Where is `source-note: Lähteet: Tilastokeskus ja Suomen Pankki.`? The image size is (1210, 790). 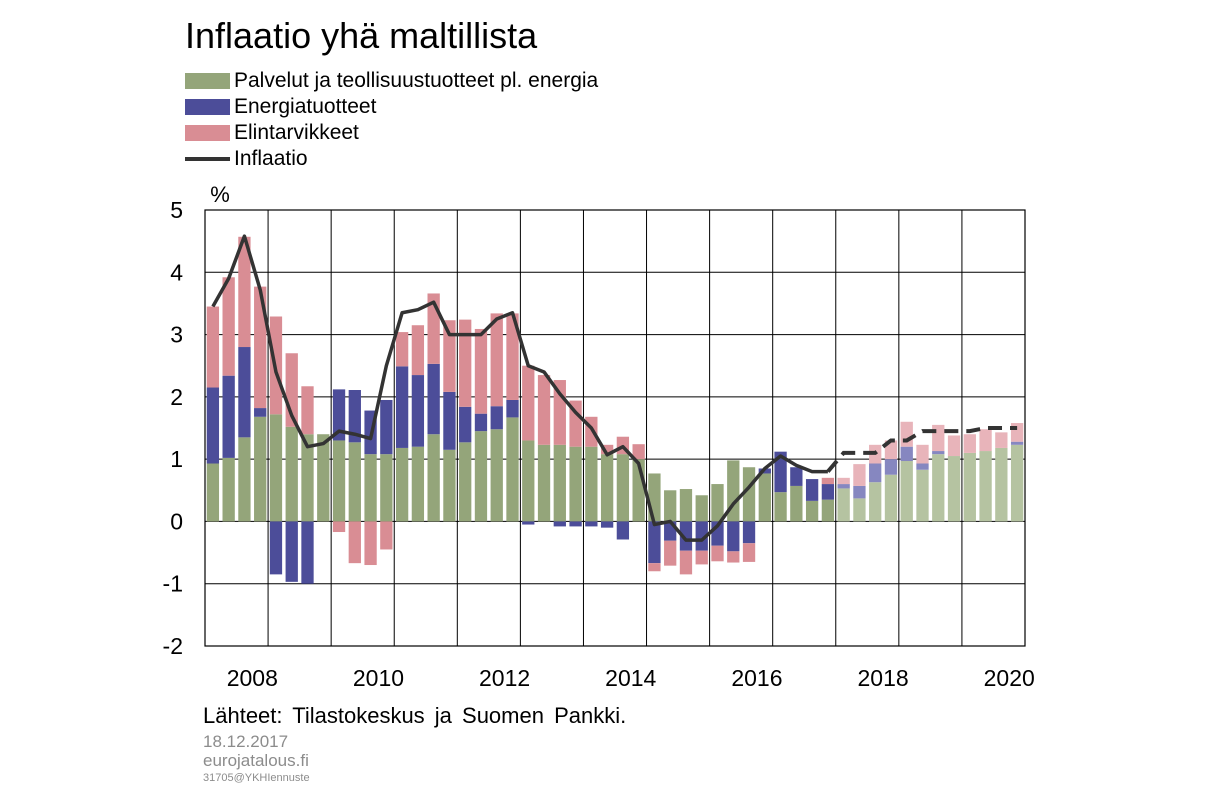
source-note: Lähteet: Tilastokeskus ja Suomen Pankki. is located at coordinates (415, 715).